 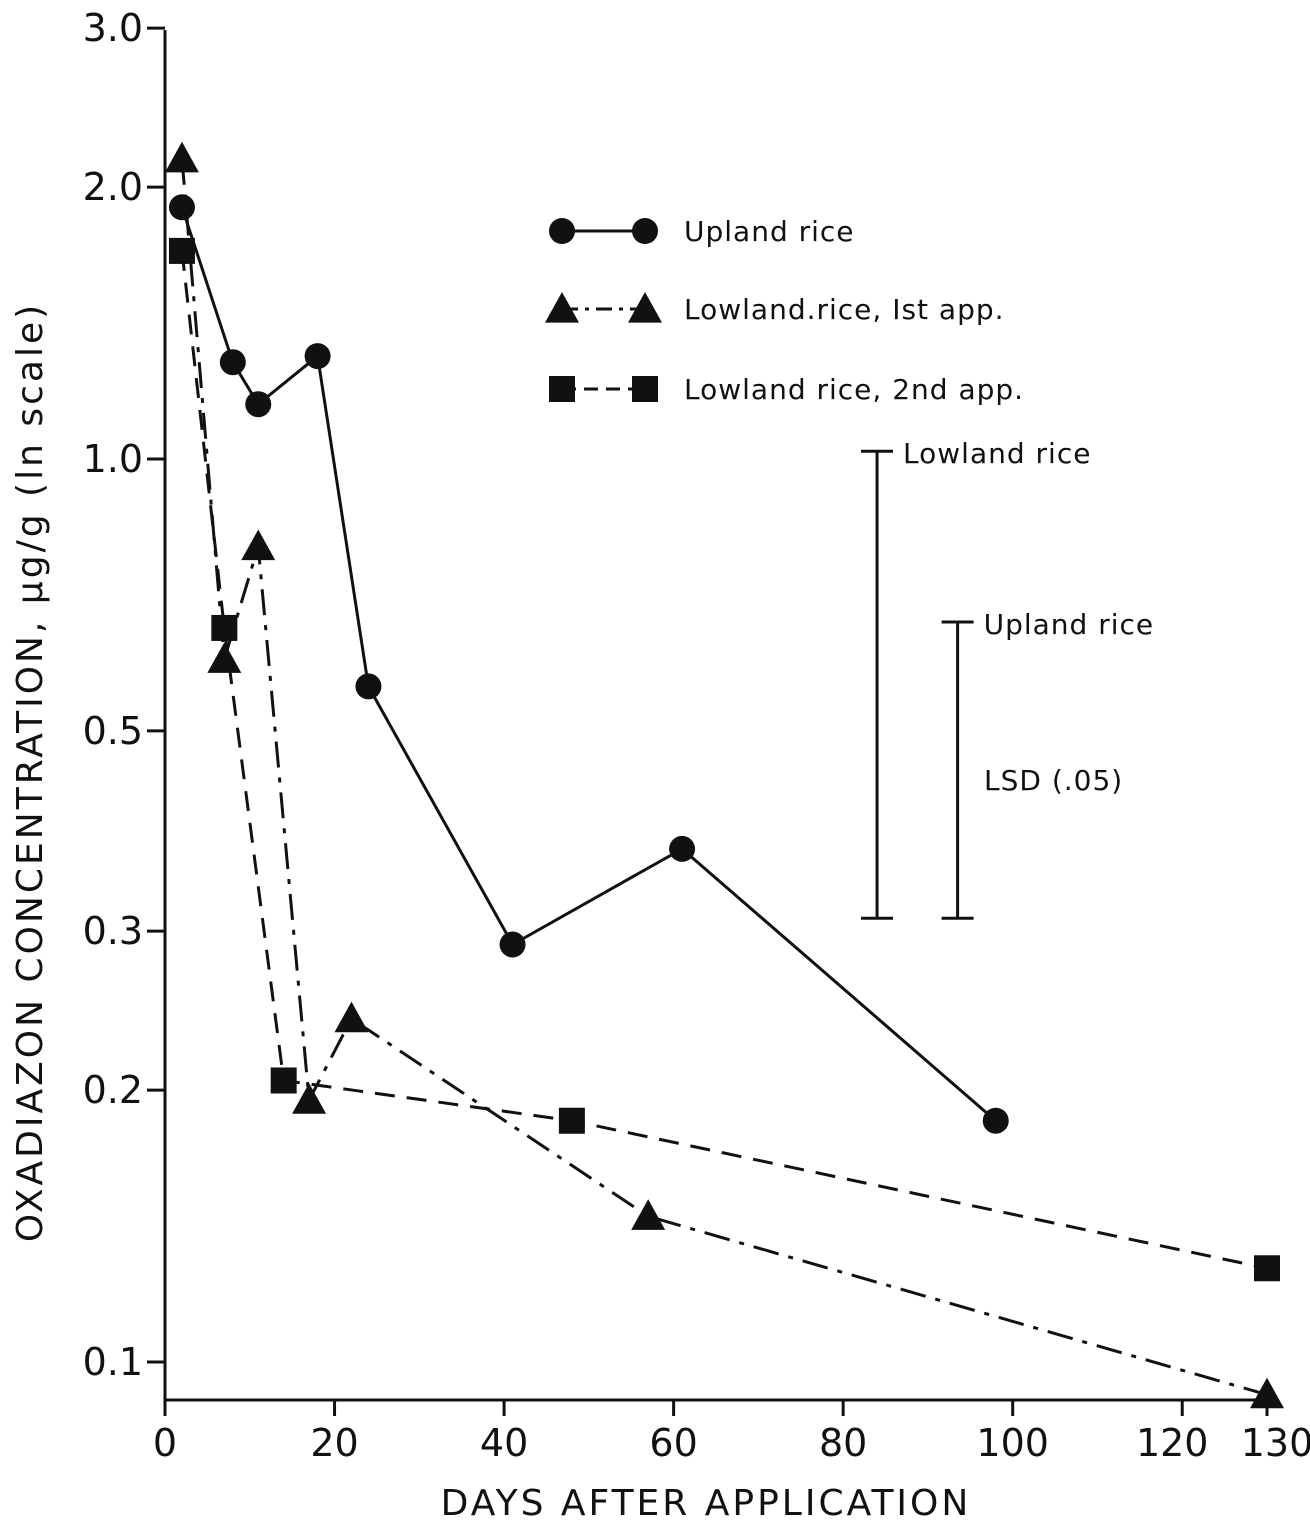 I want to click on y-axis-ticks: 0.1 0.2 0.3 0.5 1.0 2.0 3.0, so click(x=124, y=695).